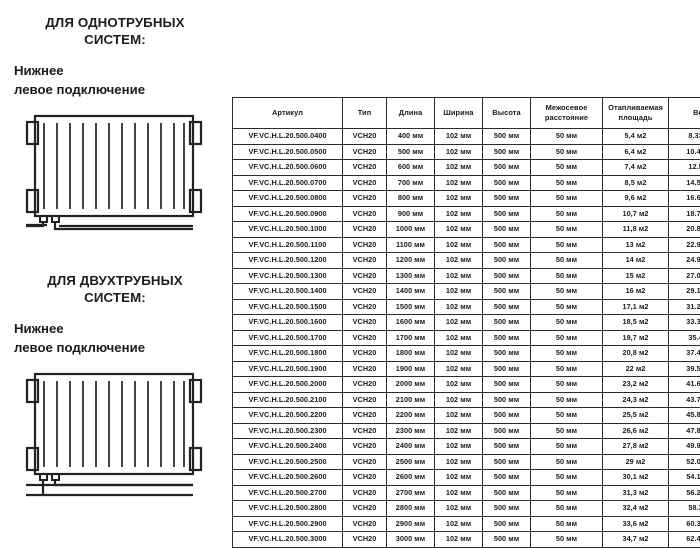 The image size is (700, 548). What do you see at coordinates (684, 509) in the screenshot?
I see `cell-weight: 58.3 кг` at bounding box center [684, 509].